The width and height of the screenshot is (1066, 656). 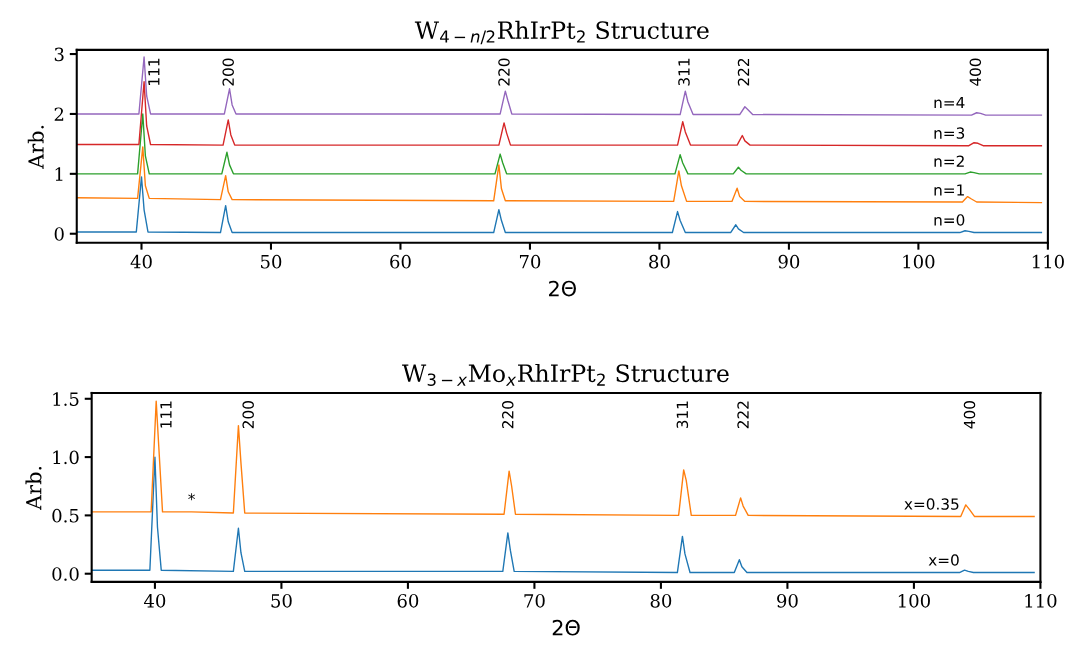 What do you see at coordinates (65, 574) in the screenshot?
I see `y-tick-label: 0.0` at bounding box center [65, 574].